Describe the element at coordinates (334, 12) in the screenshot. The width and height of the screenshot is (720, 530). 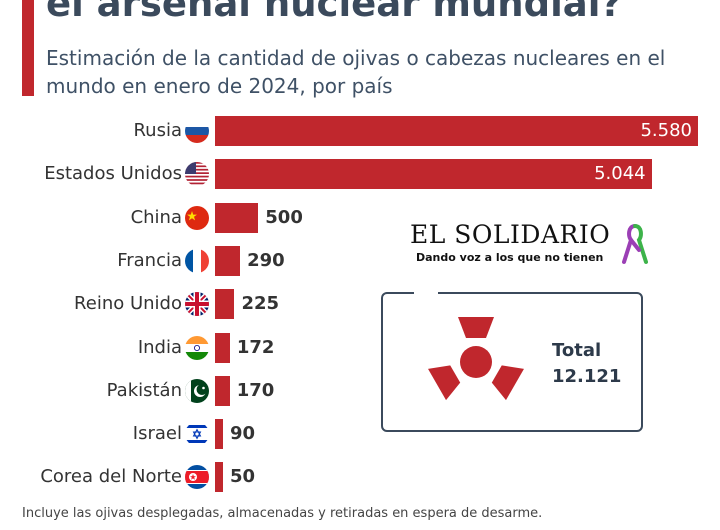
I see `chart-title: el arsenal nuclear mundial?` at that location.